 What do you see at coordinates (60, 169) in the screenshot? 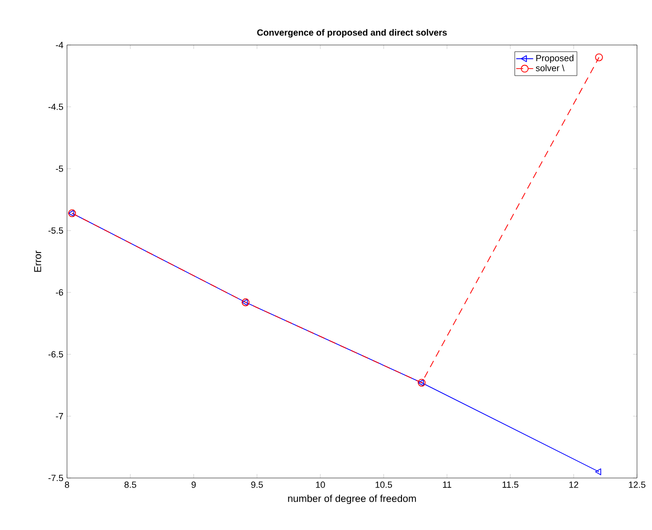
I see `y-tick-label: -5` at bounding box center [60, 169].